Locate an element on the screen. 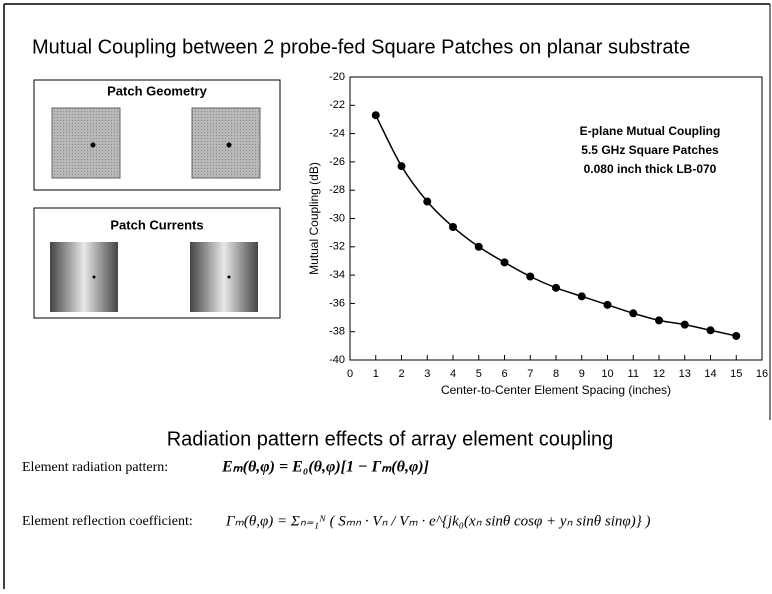  x-tick-label: 16 is located at coordinates (762, 374).